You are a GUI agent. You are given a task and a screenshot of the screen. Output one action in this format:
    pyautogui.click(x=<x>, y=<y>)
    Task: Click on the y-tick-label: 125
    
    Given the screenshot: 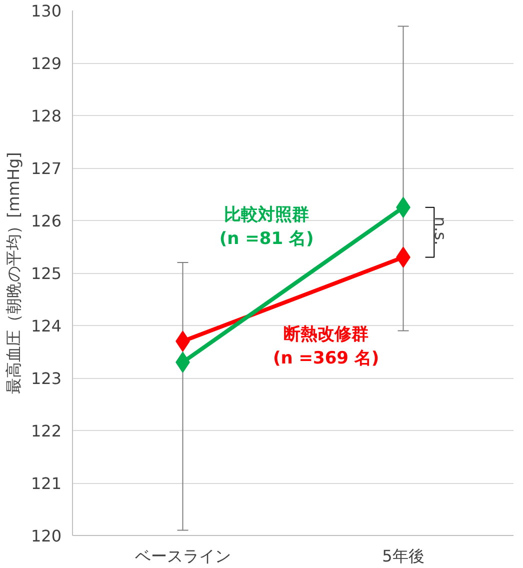 What is the action you would take?
    pyautogui.click(x=46, y=273)
    